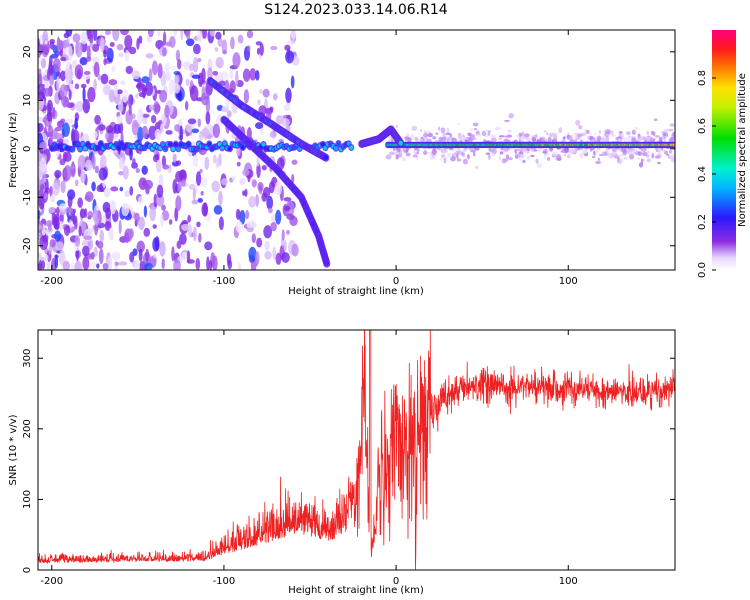 The height and width of the screenshot is (600, 750). Describe the element at coordinates (13, 150) in the screenshot. I see `spectrogram-ylabel: Frequency (Hz)` at that location.